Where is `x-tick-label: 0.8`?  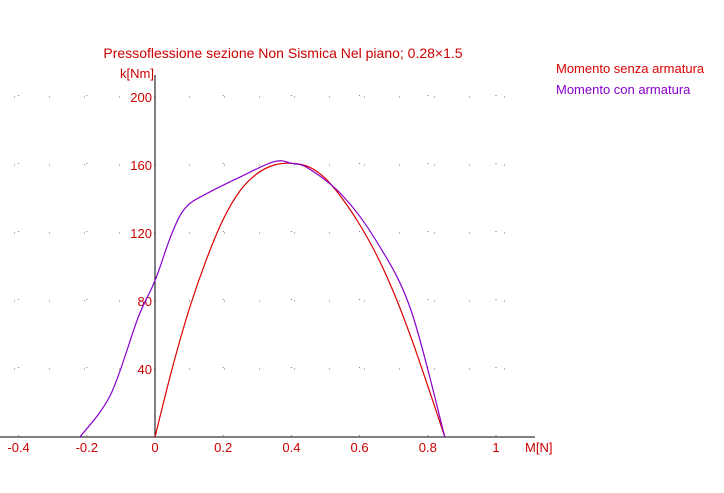 x-tick-label: 0.8 is located at coordinates (428, 447).